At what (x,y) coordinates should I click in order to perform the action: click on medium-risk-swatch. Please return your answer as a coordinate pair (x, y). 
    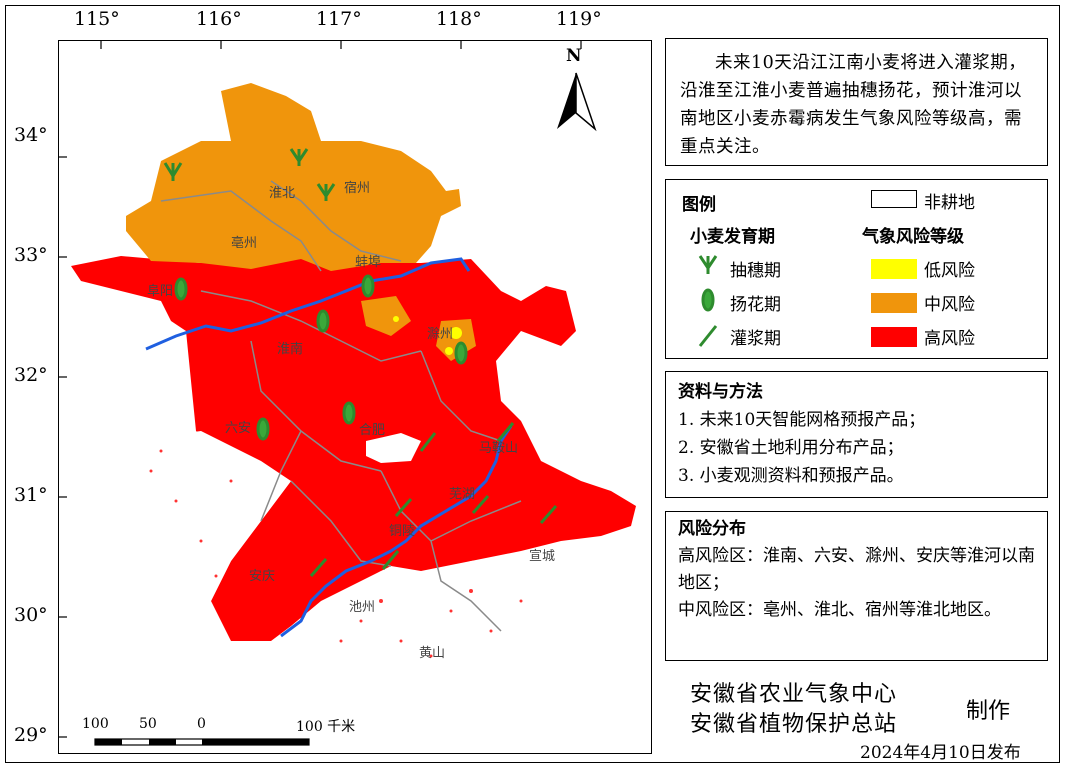
    Looking at the image, I should click on (894, 303).